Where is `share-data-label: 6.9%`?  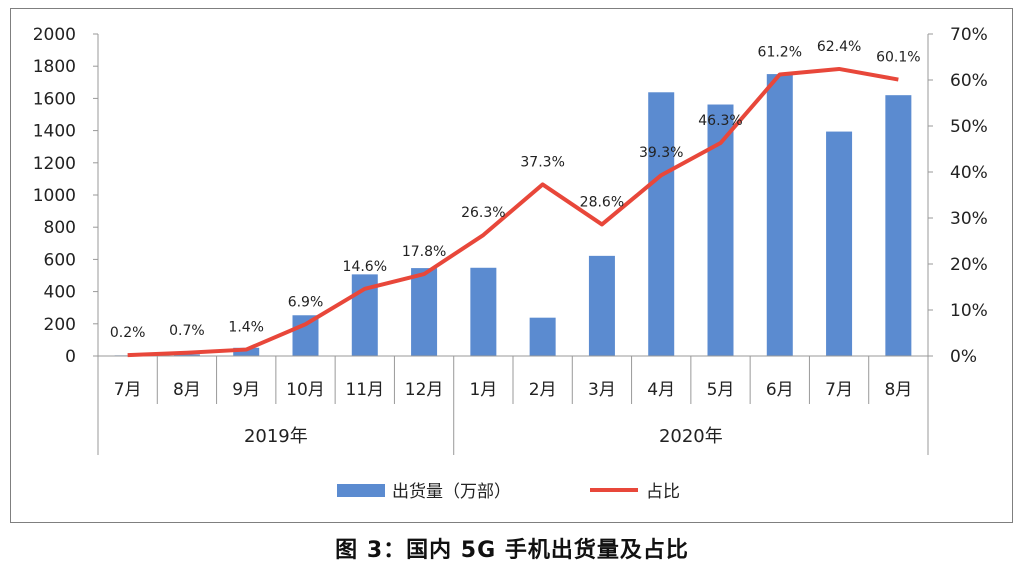
share-data-label: 6.9% is located at coordinates (306, 302).